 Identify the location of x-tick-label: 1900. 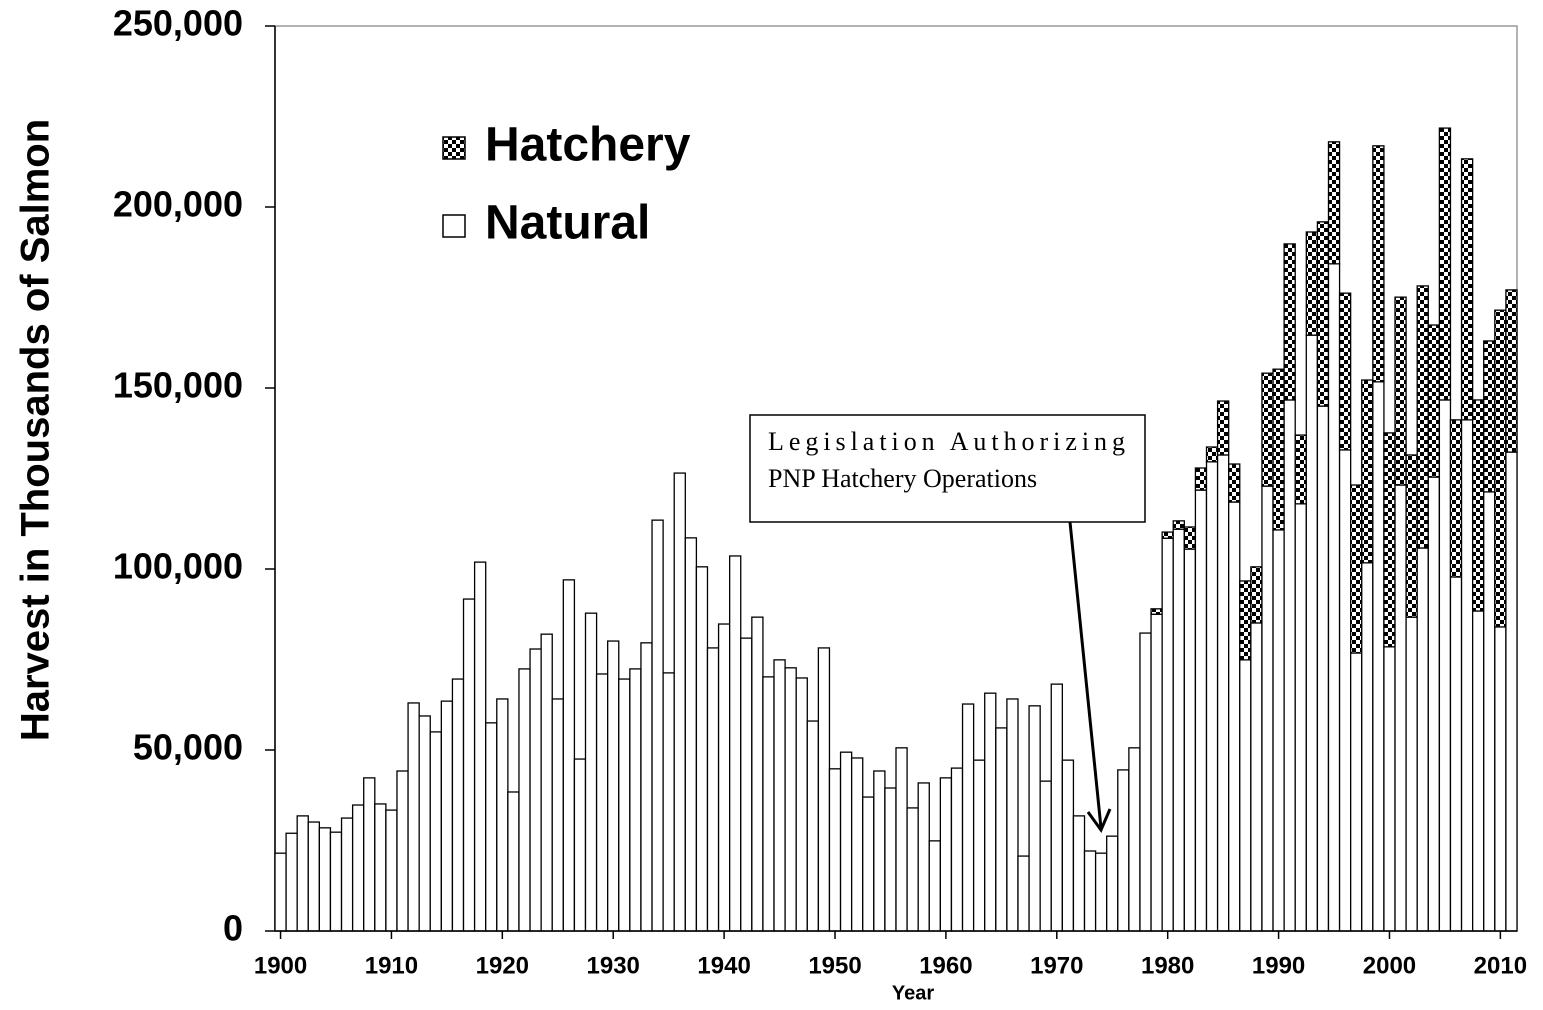
(280, 965).